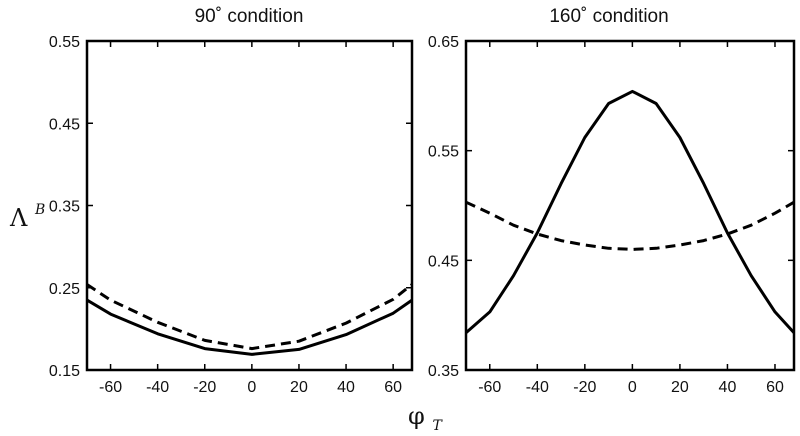  Describe the element at coordinates (416, 416) in the screenshot. I see `x-axis-label-main: φ` at that location.